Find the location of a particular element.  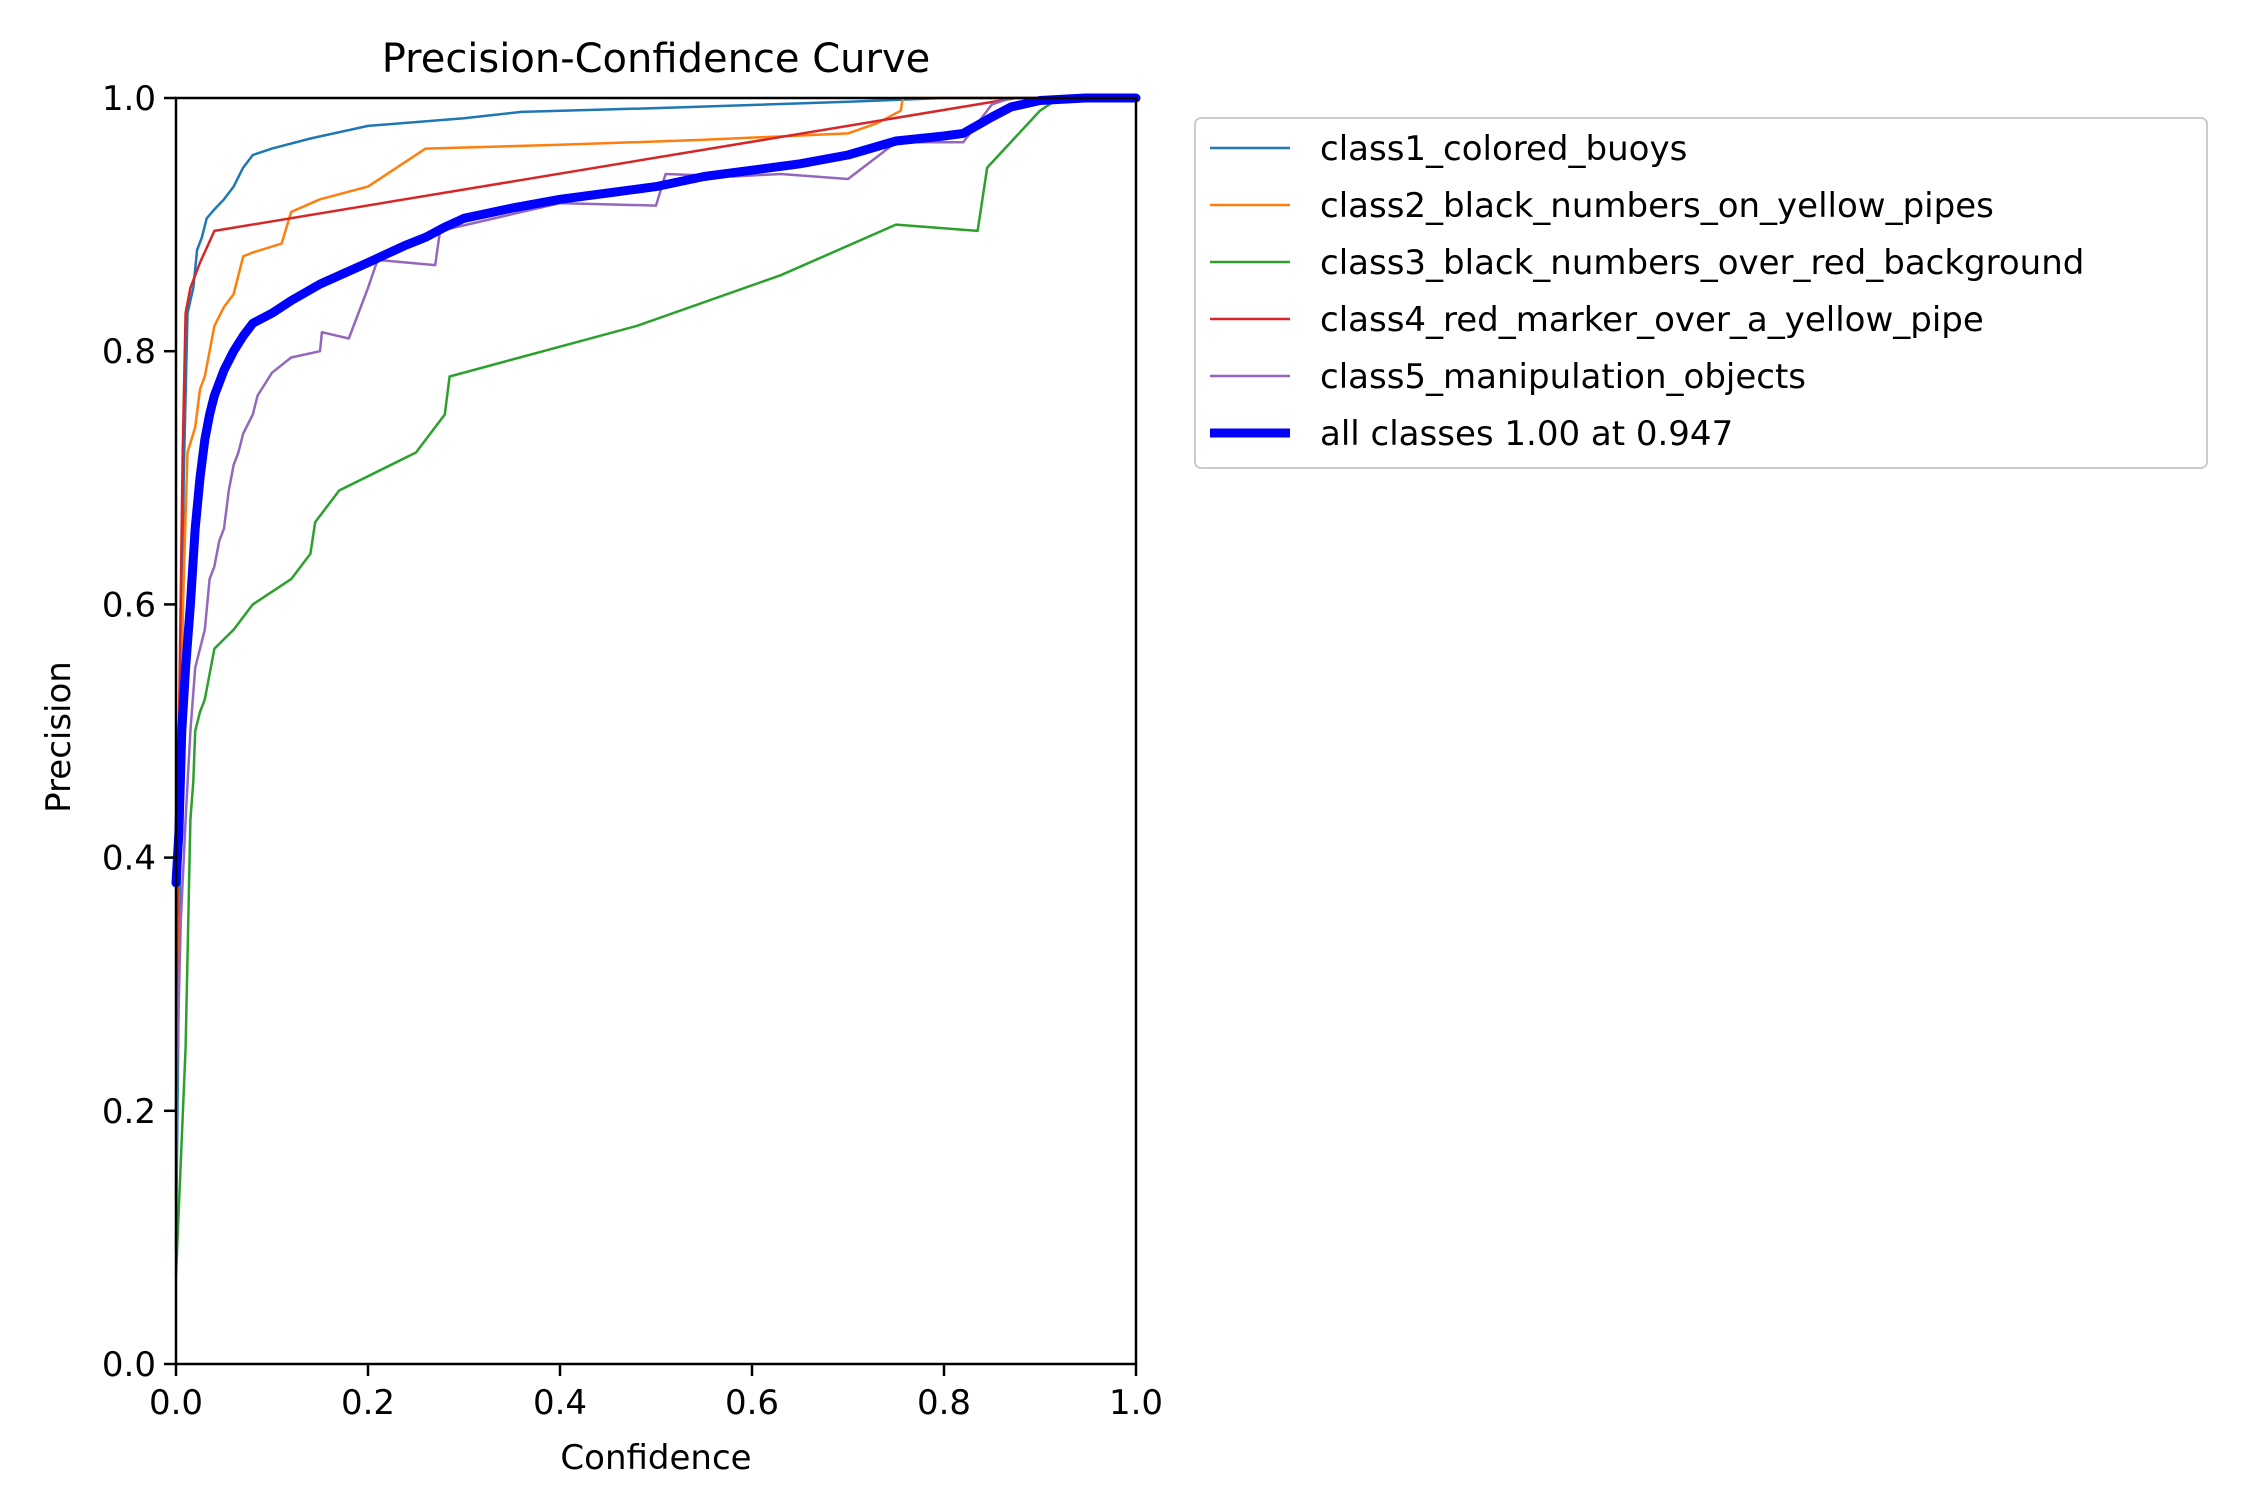

legend-label-3: class3_black_numbers_over_red_background is located at coordinates (1702, 263).